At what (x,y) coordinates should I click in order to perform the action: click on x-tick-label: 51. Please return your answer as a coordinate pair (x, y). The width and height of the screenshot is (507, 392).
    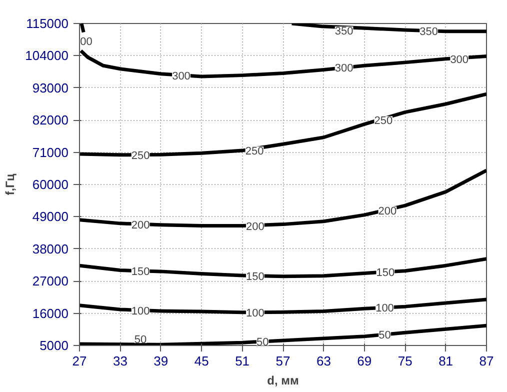
    Looking at the image, I should click on (242, 361).